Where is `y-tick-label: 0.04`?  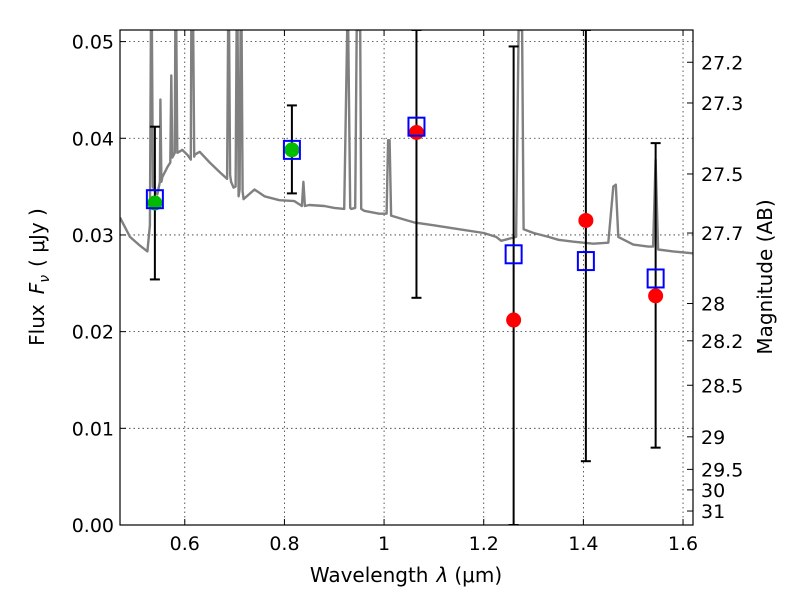
y-tick-label: 0.04 is located at coordinates (93, 139).